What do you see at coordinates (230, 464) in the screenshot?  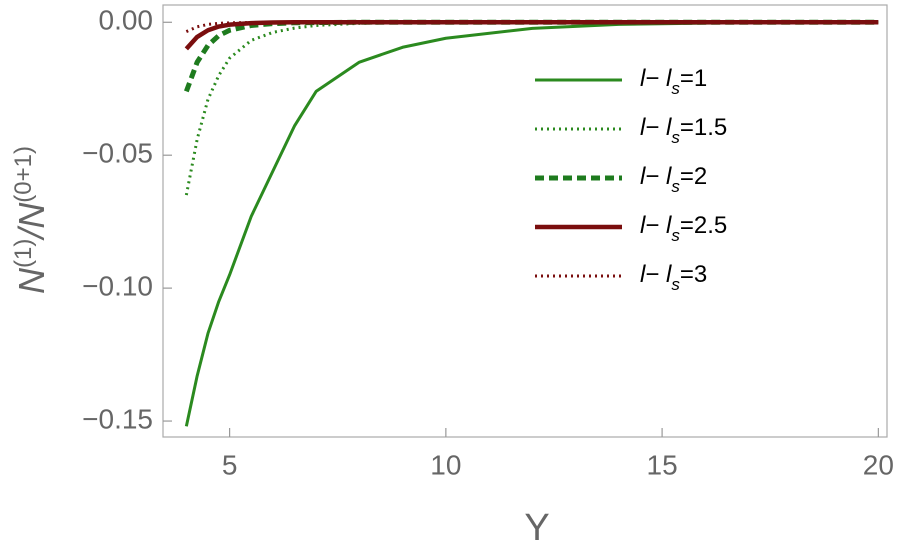 I see `x-tick-label: 5` at bounding box center [230, 464].